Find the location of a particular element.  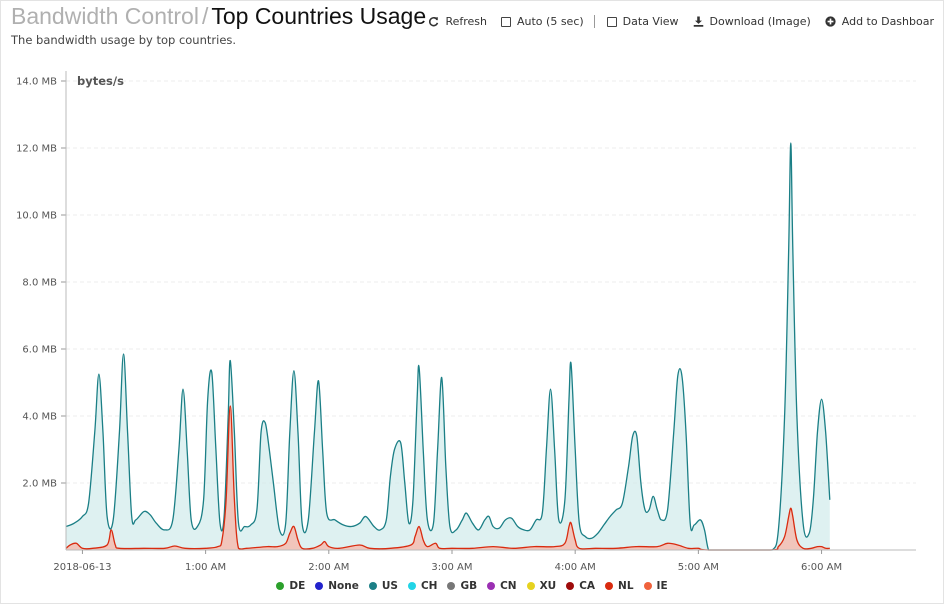

breadcrumb-bandwidth-control: Bandwidth Control is located at coordinates (105, 16).